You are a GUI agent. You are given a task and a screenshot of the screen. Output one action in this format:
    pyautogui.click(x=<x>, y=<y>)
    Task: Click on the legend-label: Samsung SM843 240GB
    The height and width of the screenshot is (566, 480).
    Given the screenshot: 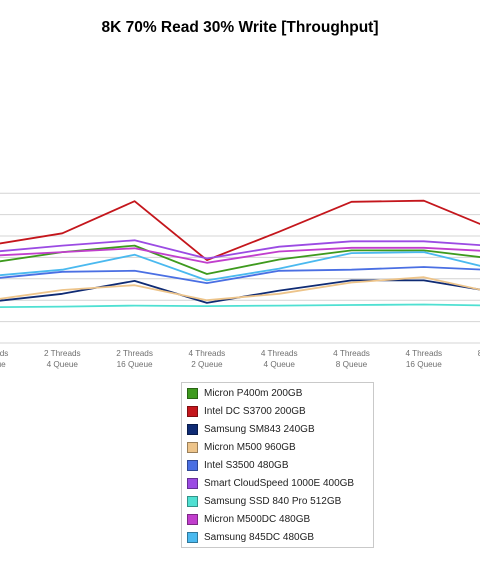 What is the action you would take?
    pyautogui.click(x=259, y=430)
    